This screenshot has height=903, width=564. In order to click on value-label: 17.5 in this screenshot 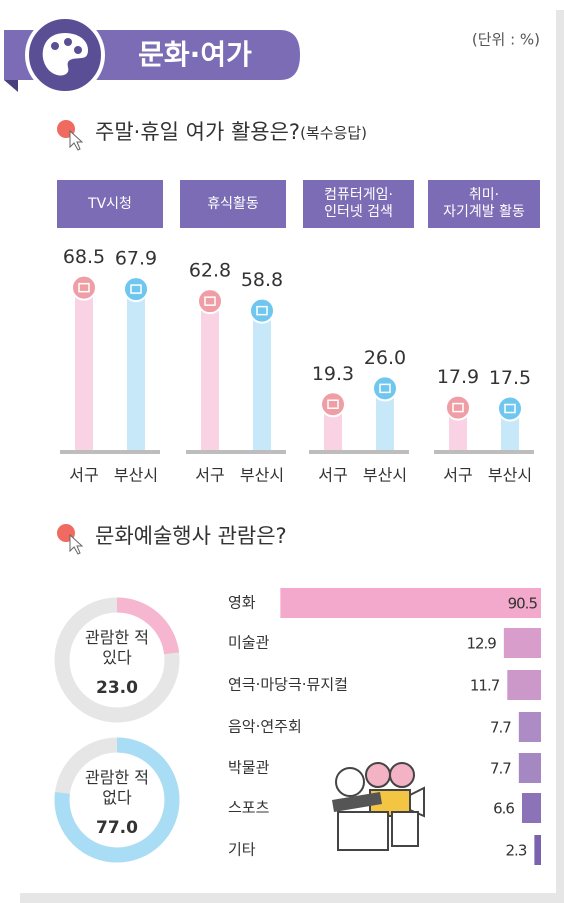, I will do `click(510, 378)`.